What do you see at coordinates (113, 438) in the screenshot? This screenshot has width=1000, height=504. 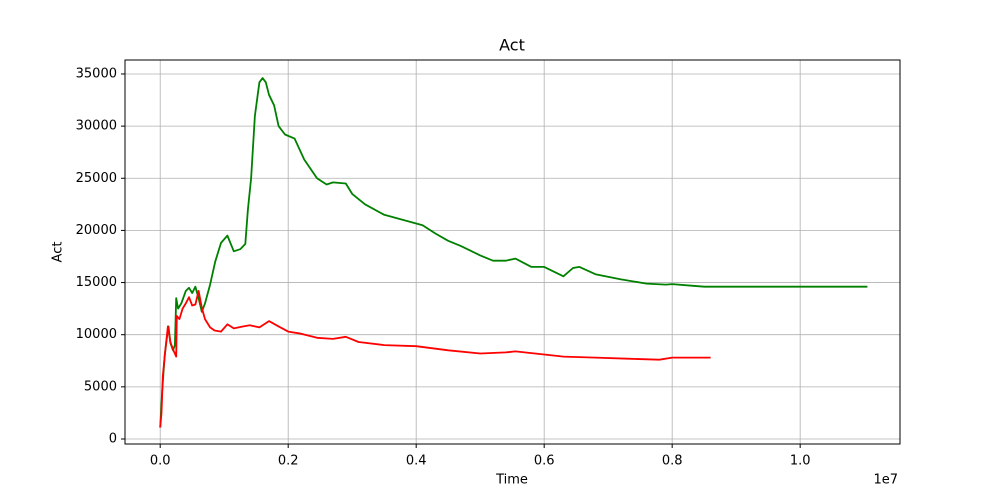 I see `y-tick-label: 0` at bounding box center [113, 438].